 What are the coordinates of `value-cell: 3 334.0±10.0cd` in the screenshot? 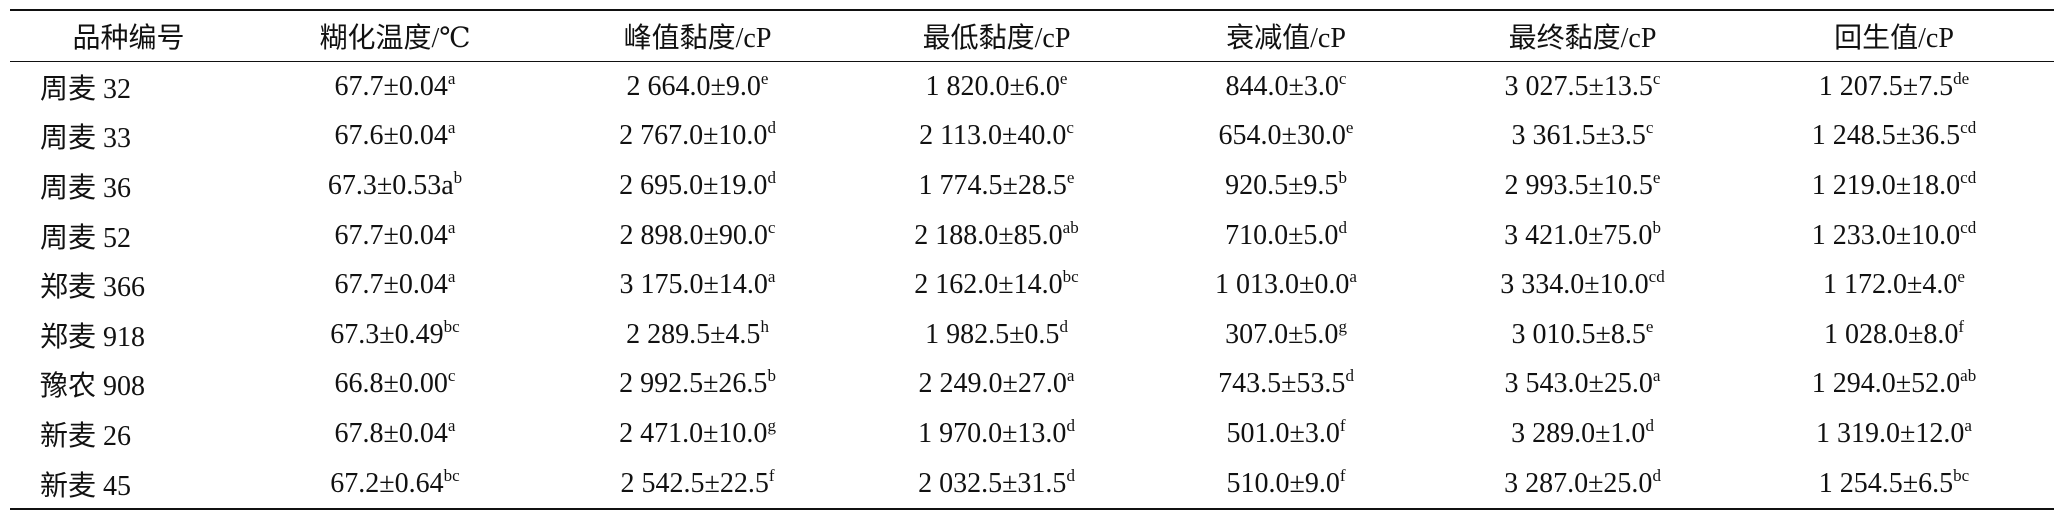 It's located at (1582, 285).